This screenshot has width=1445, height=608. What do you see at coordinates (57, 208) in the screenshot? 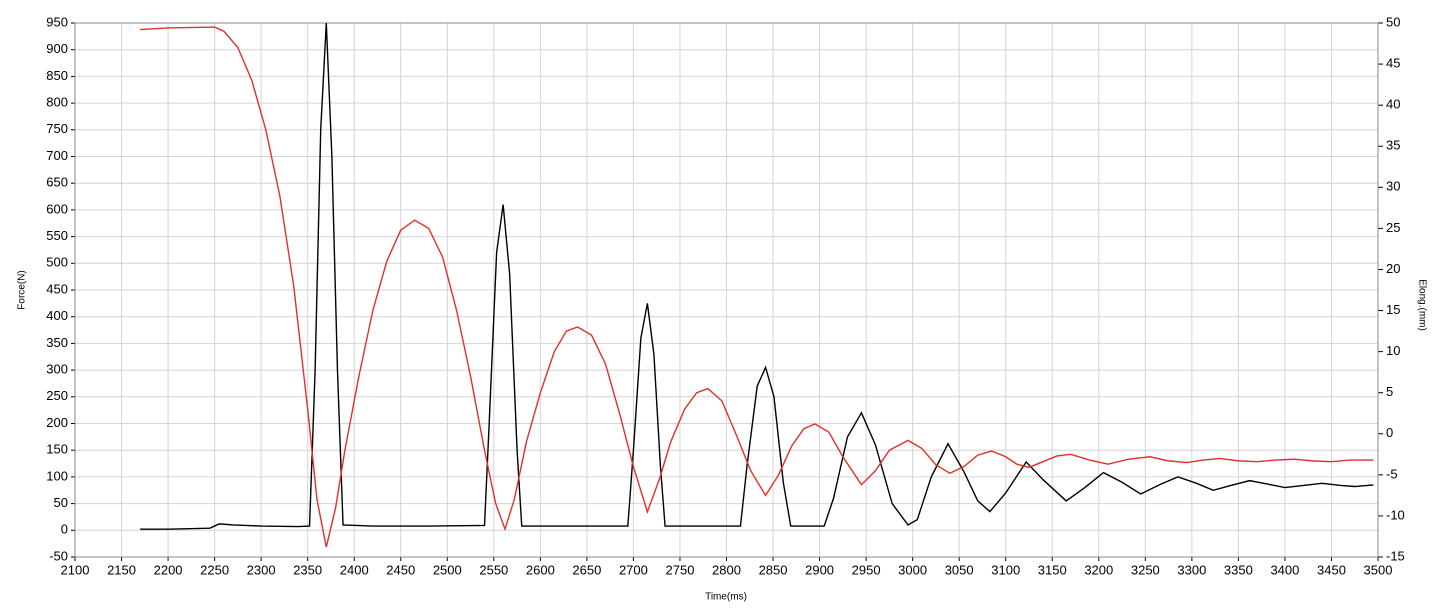
I see `y-tick-label: 600` at bounding box center [57, 208].